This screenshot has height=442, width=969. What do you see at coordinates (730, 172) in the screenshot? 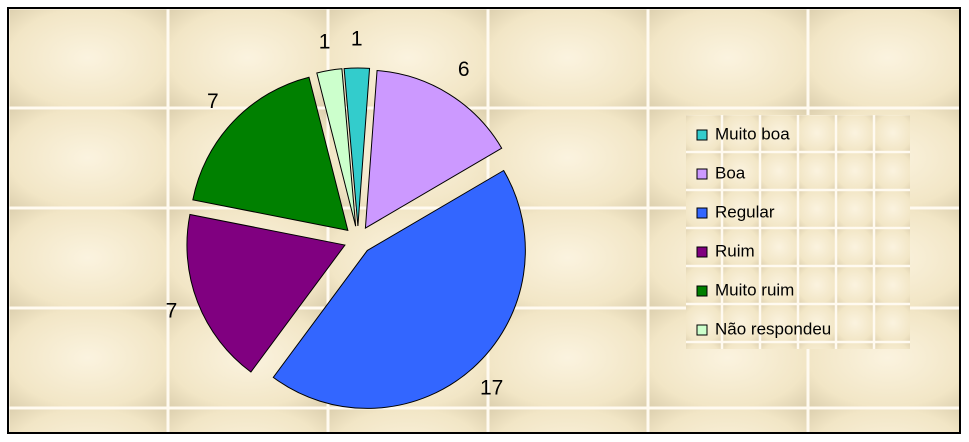
I see `legend-label: Boa` at bounding box center [730, 172].